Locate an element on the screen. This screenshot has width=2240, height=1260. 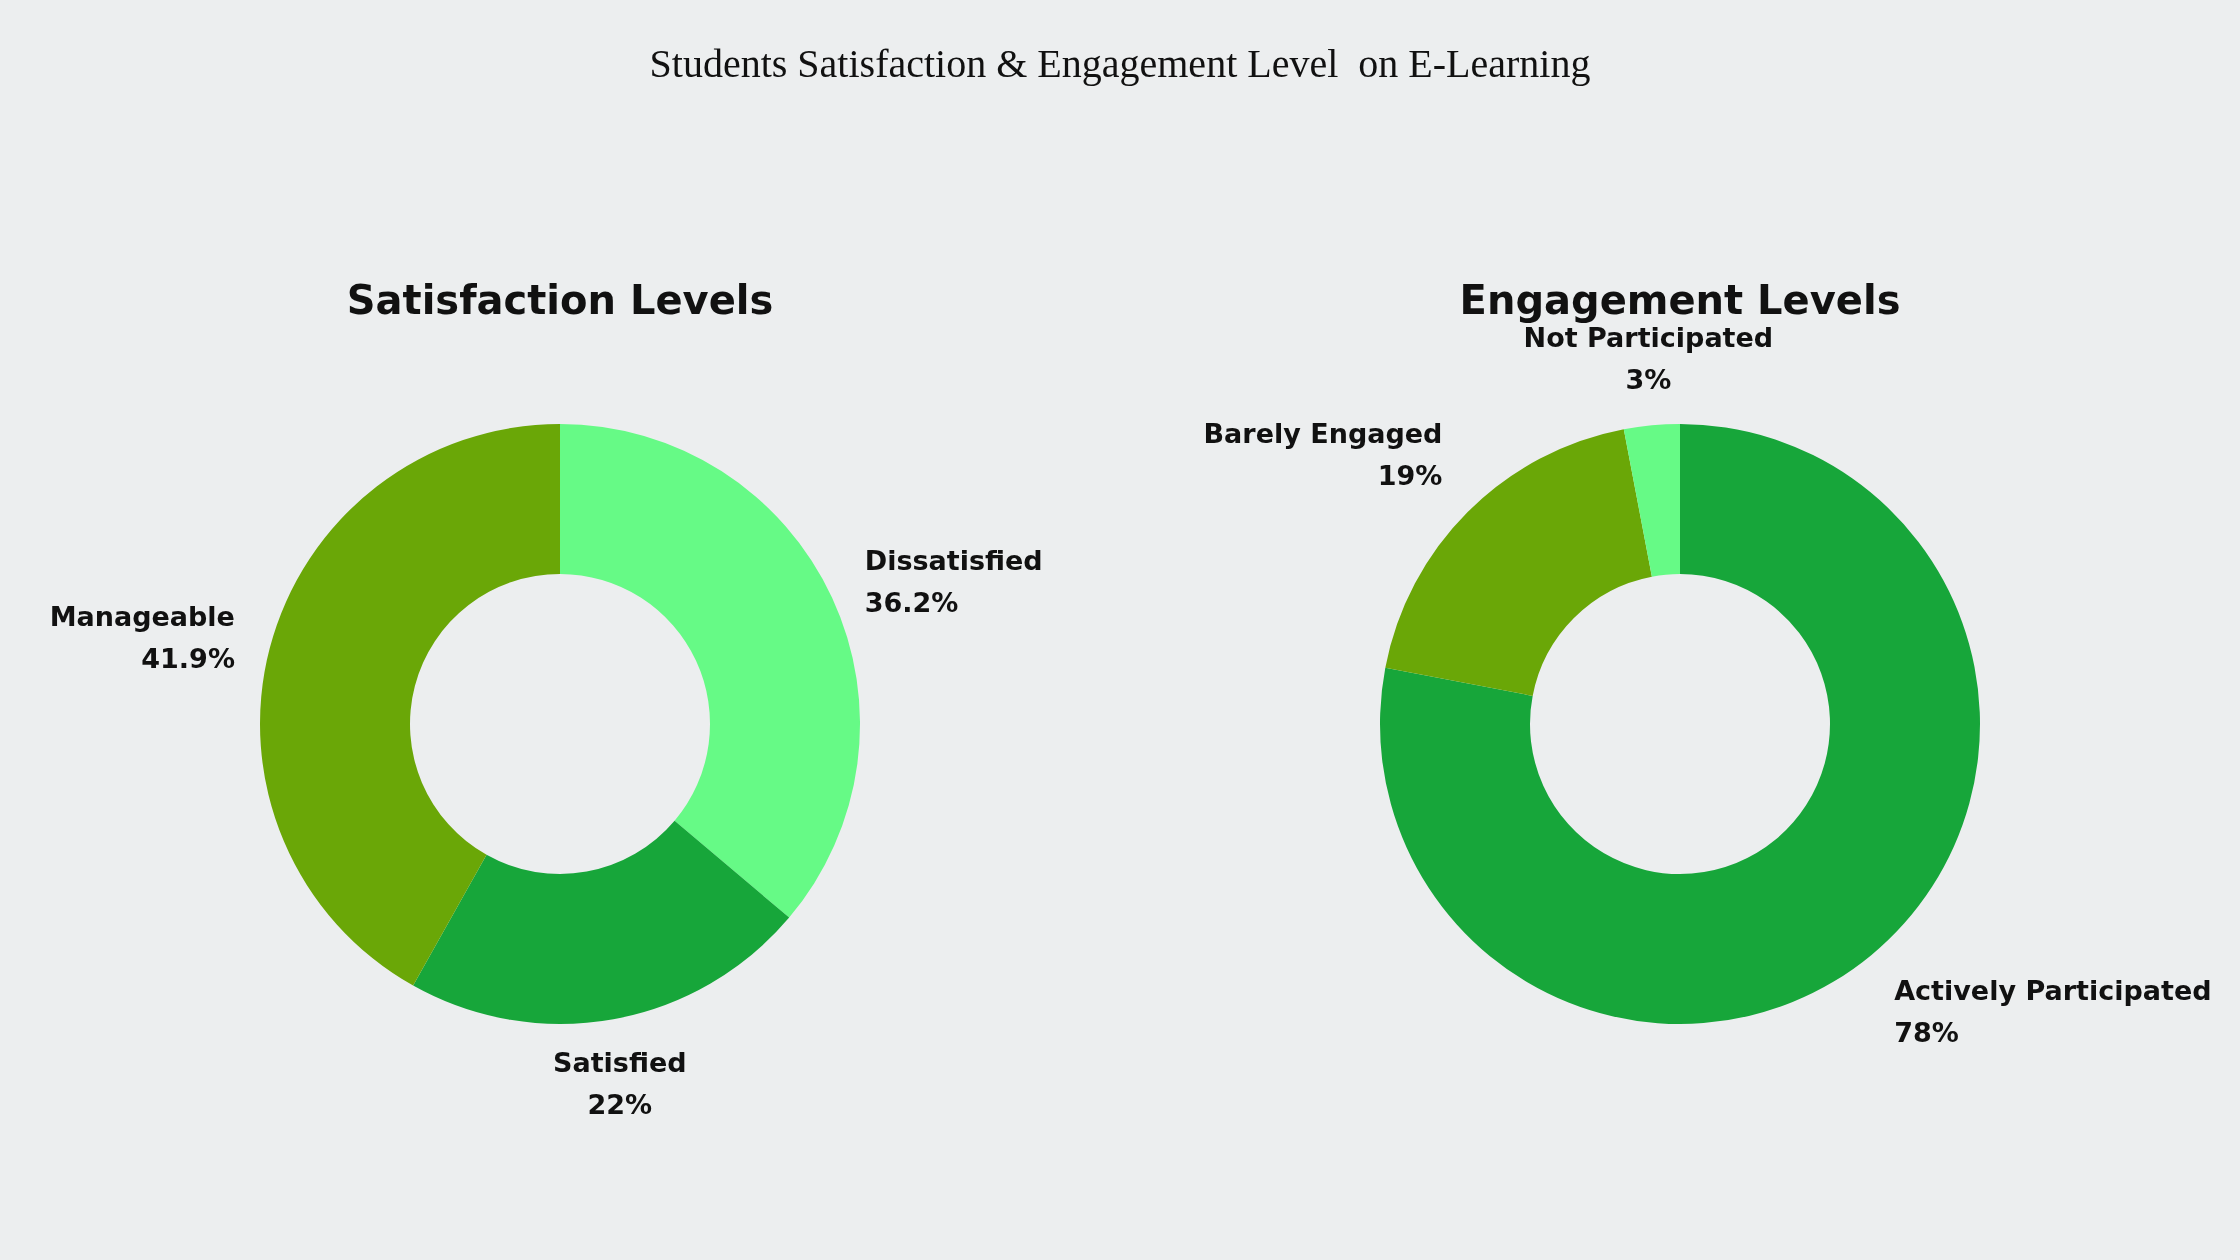
data-label: 36.2% is located at coordinates (911, 602).